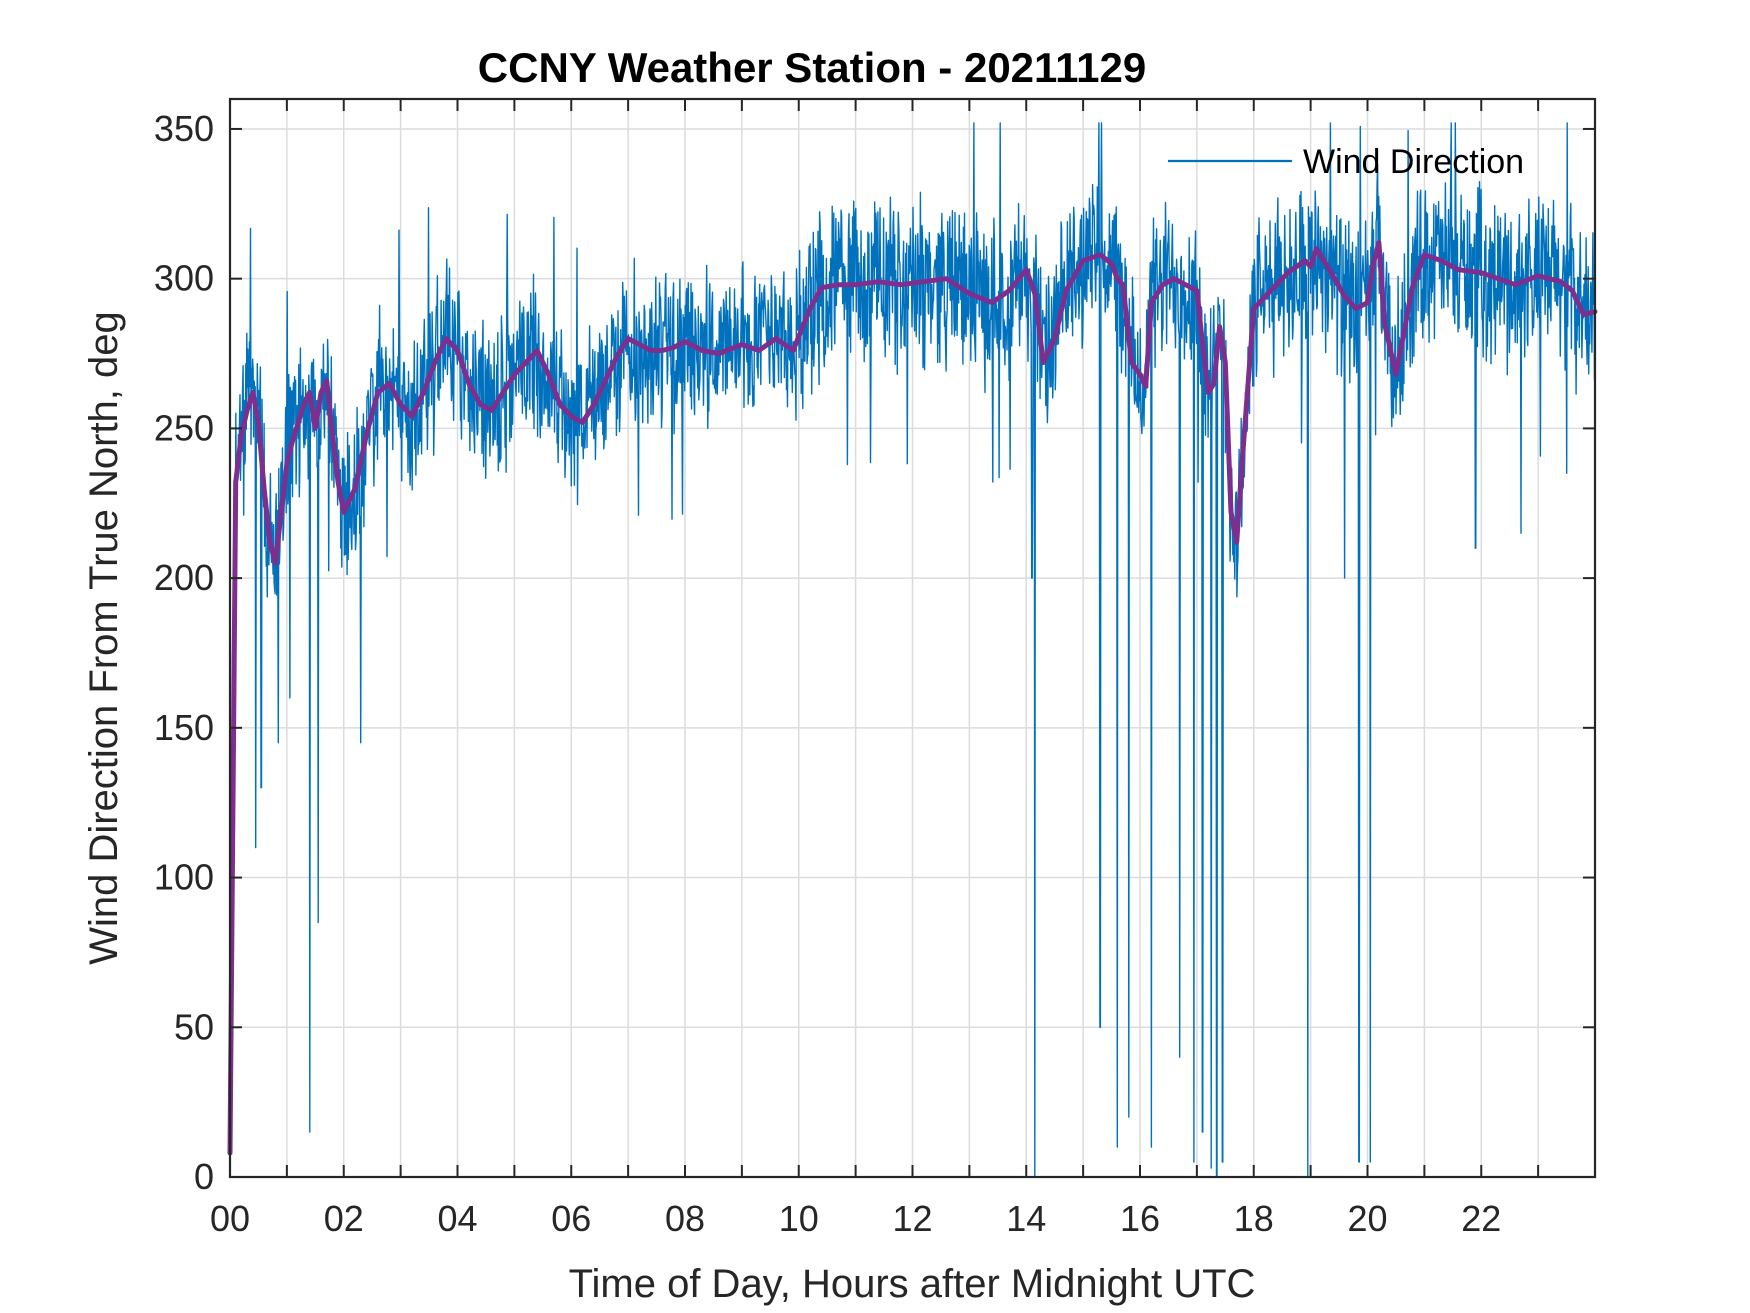  Describe the element at coordinates (344, 1218) in the screenshot. I see `x-tick-label: 02` at that location.